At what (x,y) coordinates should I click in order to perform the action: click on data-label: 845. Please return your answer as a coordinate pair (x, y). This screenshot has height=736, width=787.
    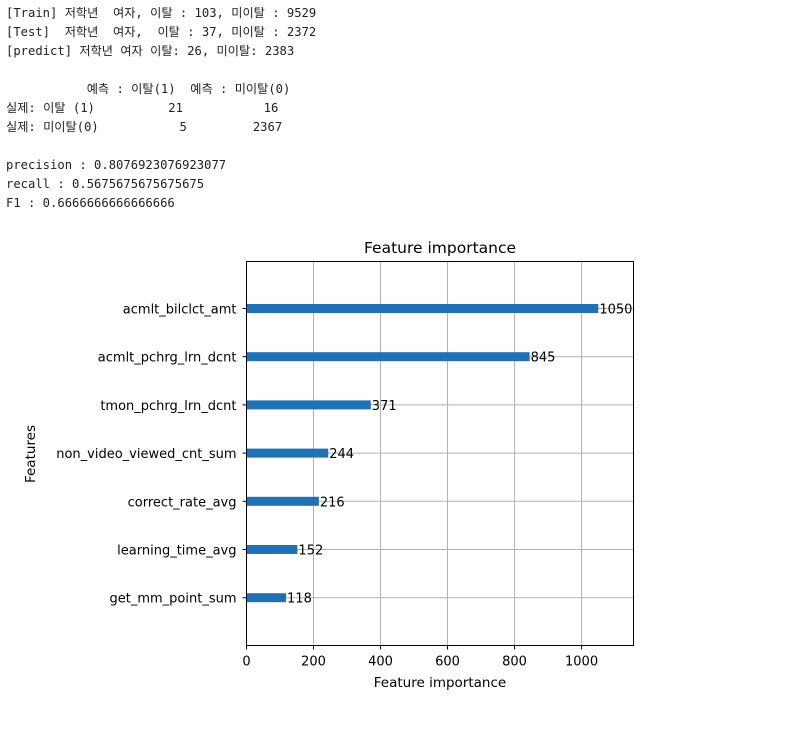
    Looking at the image, I should click on (543, 358).